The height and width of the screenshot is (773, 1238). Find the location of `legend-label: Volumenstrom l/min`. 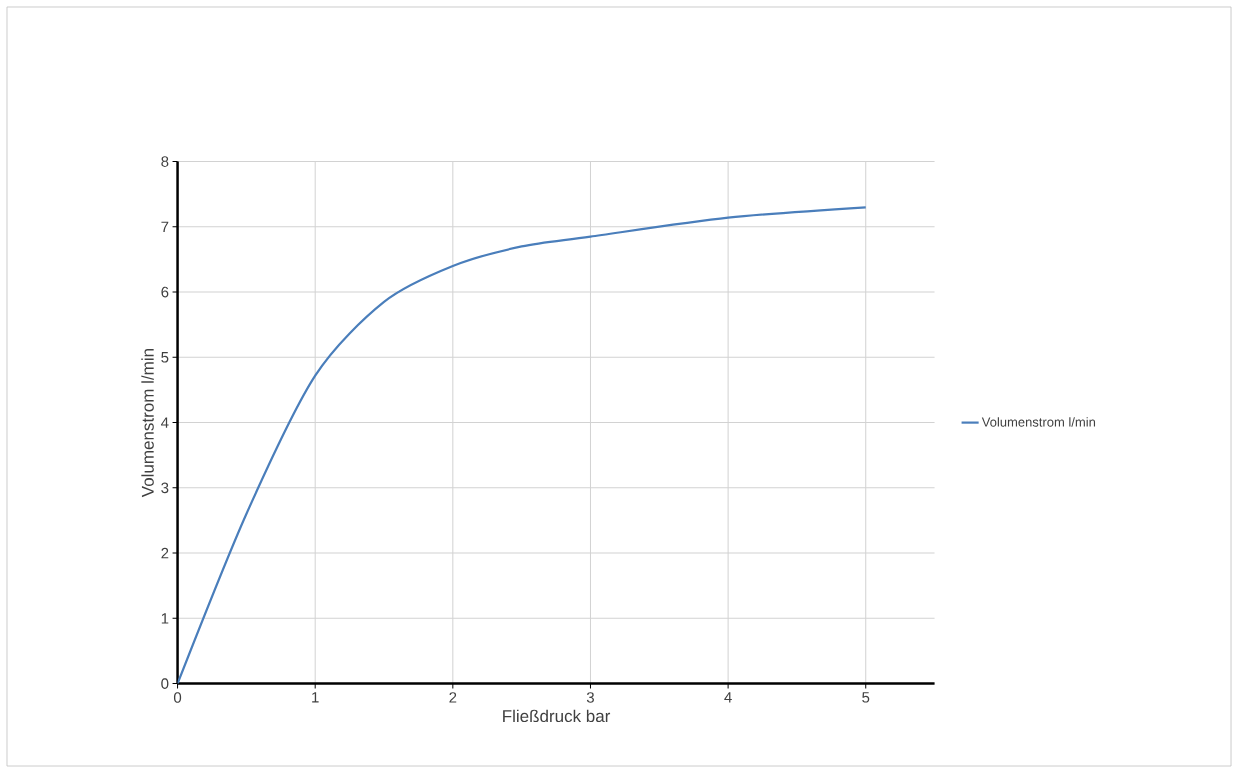

legend-label: Volumenstrom l/min is located at coordinates (1038, 422).